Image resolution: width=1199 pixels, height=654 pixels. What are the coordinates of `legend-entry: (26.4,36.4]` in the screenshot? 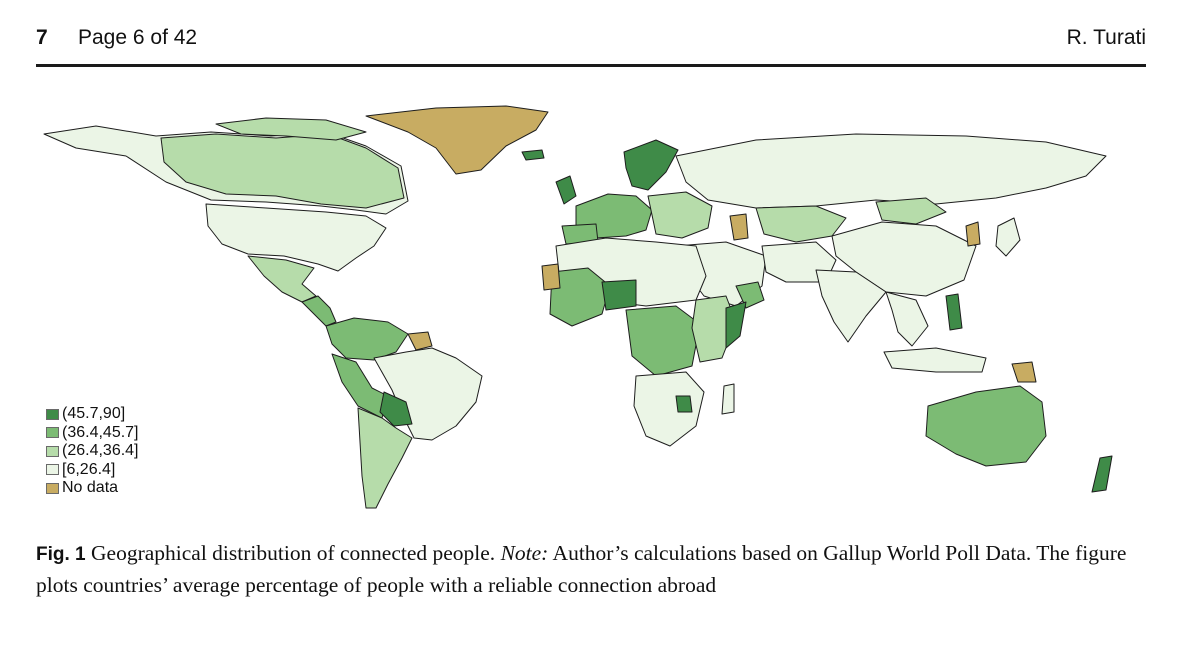 It's located at (126, 451).